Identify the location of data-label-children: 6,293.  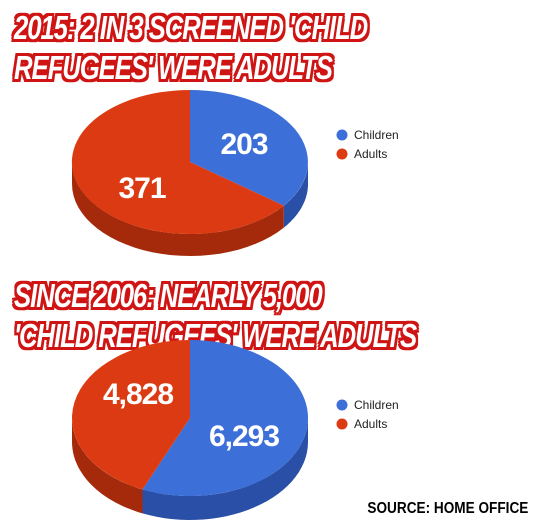
(244, 436).